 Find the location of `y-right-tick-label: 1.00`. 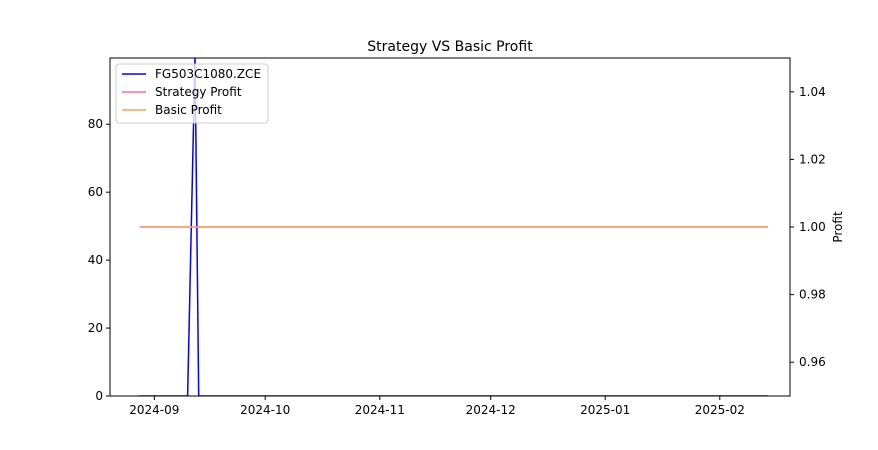

y-right-tick-label: 1.00 is located at coordinates (812, 227).